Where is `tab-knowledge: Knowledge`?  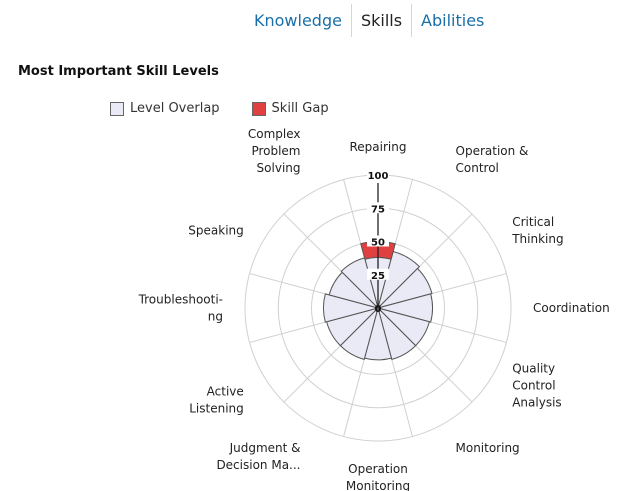 tab-knowledge: Knowledge is located at coordinates (298, 20).